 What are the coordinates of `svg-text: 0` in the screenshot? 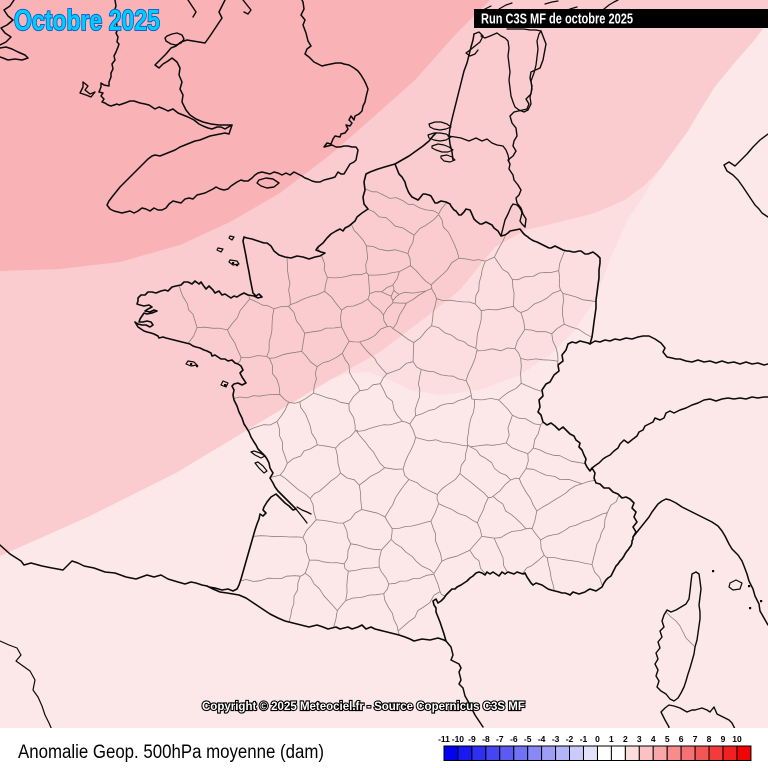 It's located at (597, 739).